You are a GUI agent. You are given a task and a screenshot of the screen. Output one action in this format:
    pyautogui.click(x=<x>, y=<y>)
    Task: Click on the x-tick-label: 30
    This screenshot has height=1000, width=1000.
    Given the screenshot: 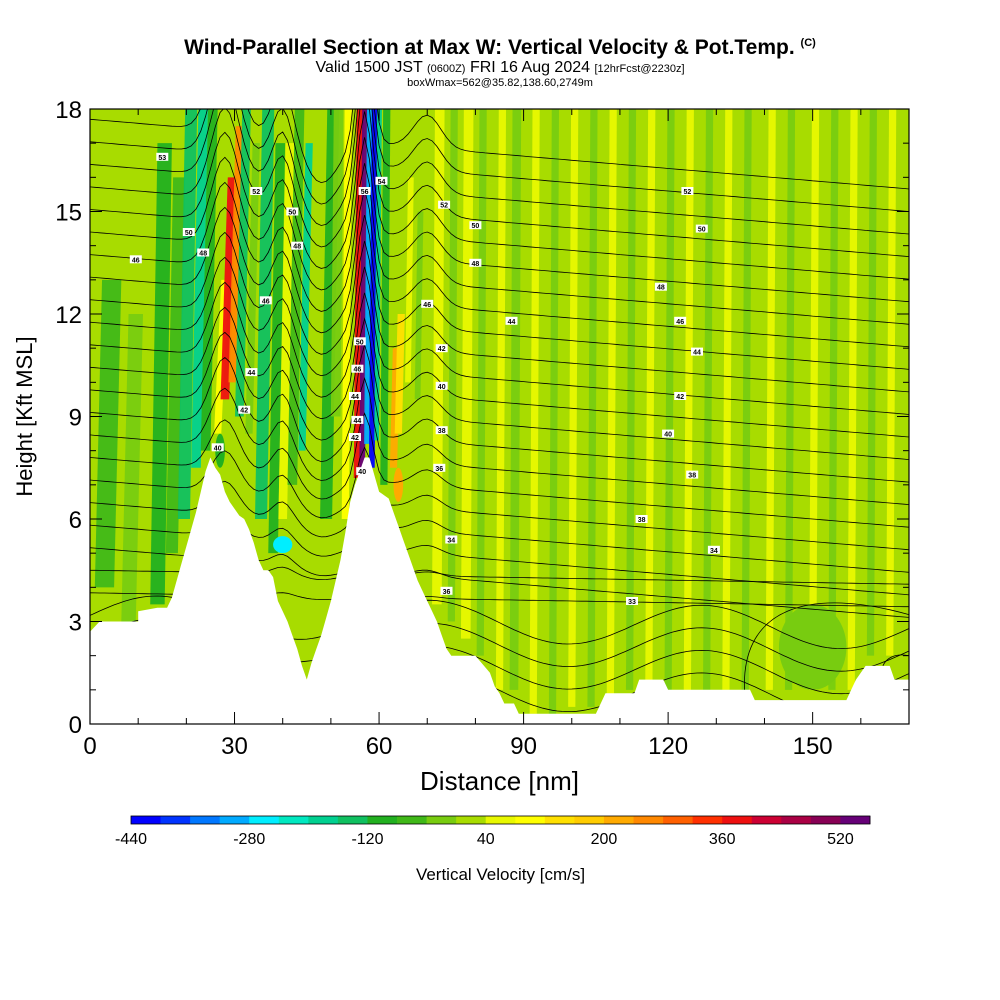 What is the action you would take?
    pyautogui.click(x=234, y=746)
    